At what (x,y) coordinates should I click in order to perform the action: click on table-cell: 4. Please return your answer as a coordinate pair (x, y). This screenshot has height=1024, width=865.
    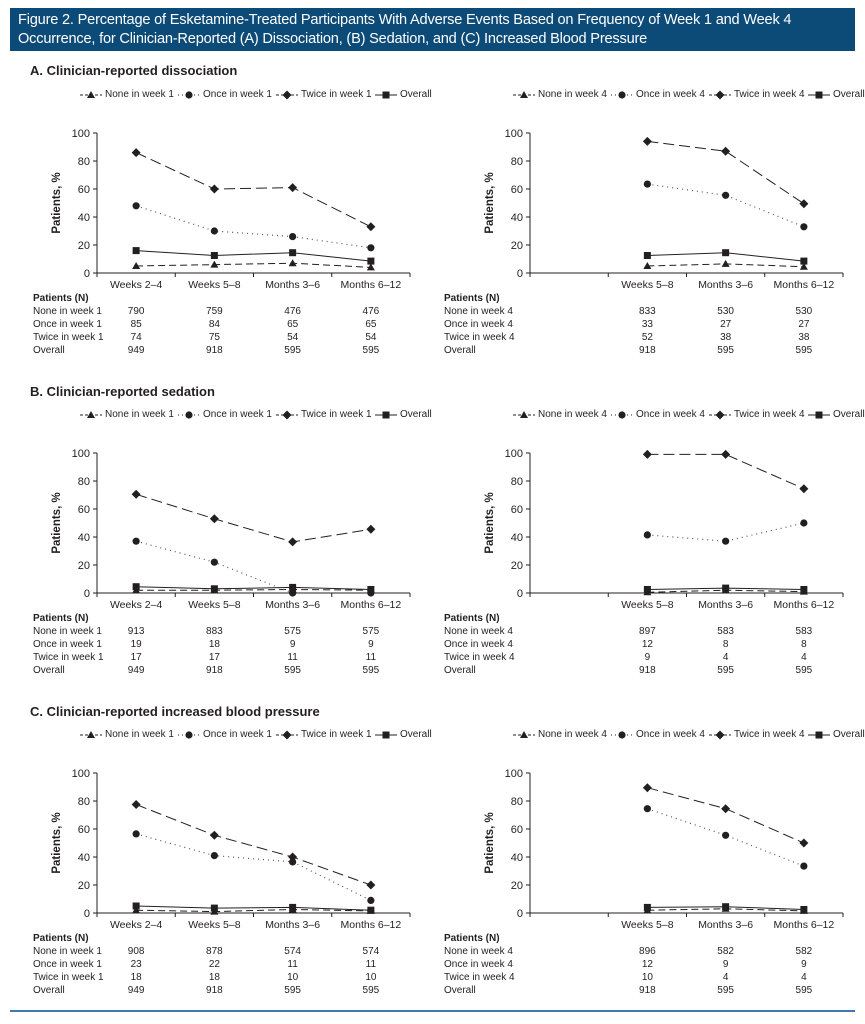
    Looking at the image, I should click on (804, 977).